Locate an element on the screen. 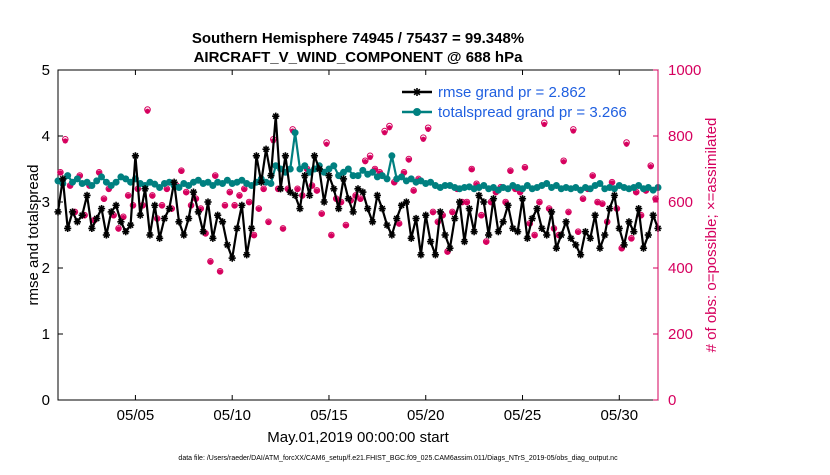 The height and width of the screenshot is (475, 830). y-right-tick-label: 0 is located at coordinates (672, 400).